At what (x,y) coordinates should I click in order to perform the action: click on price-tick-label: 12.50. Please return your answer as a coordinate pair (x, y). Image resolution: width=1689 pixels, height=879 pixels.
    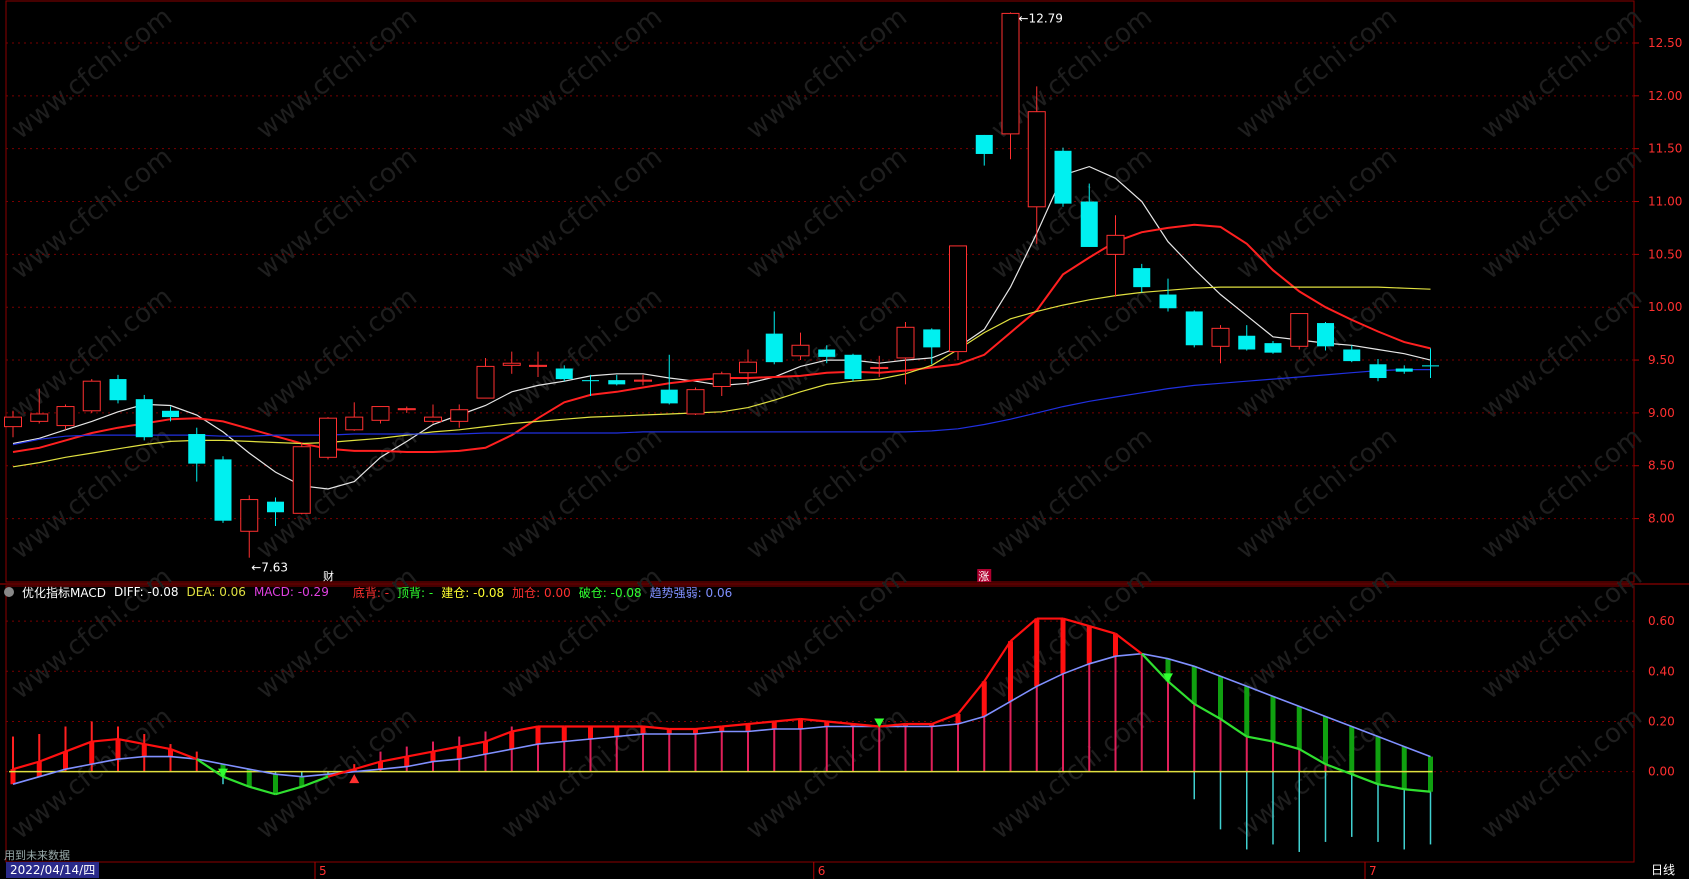
    Looking at the image, I should click on (1665, 43).